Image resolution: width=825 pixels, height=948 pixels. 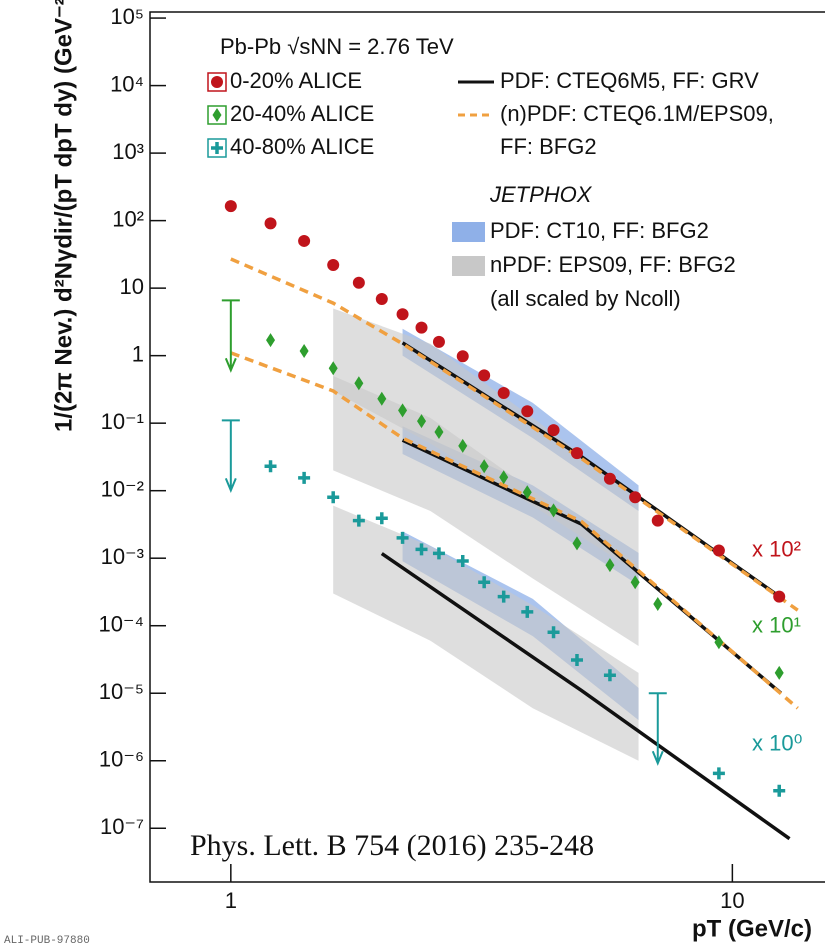 I want to click on y-tick-label: 10⁻¹, so click(x=122, y=421).